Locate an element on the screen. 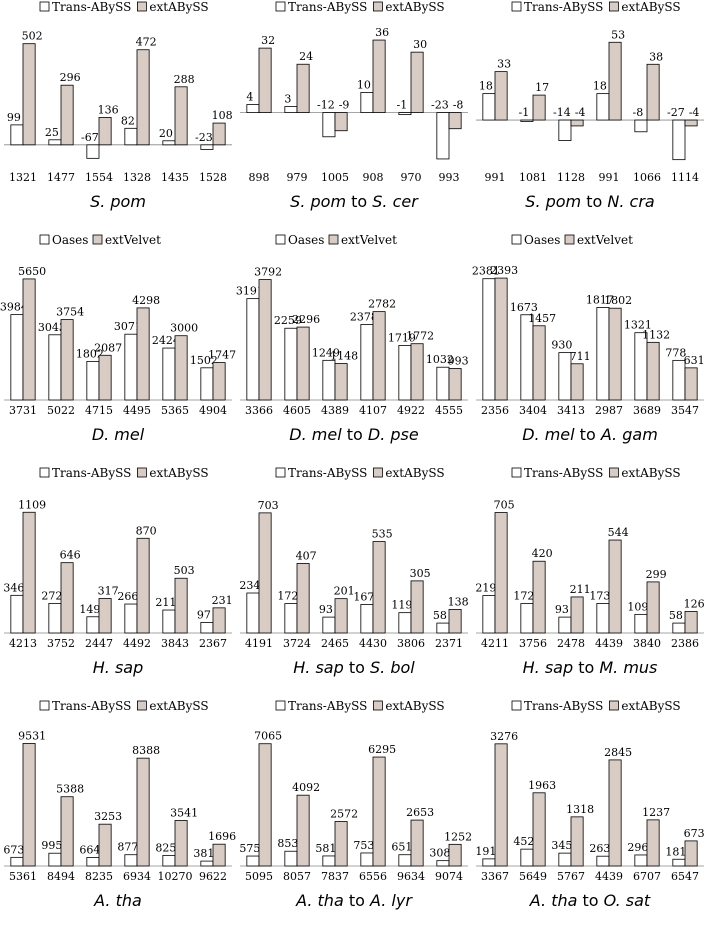 The height and width of the screenshot is (933, 708). data-label: 5650 is located at coordinates (32, 271).